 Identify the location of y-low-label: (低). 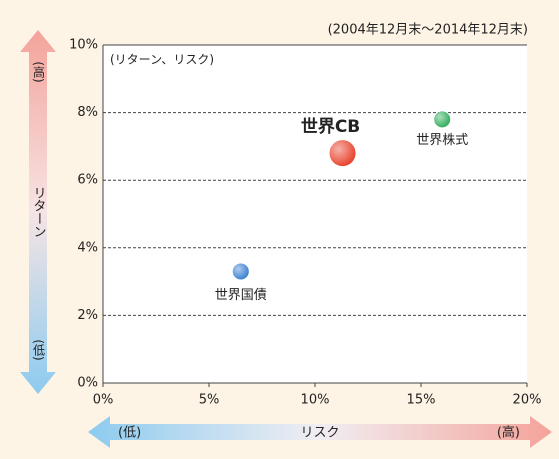
(39, 349).